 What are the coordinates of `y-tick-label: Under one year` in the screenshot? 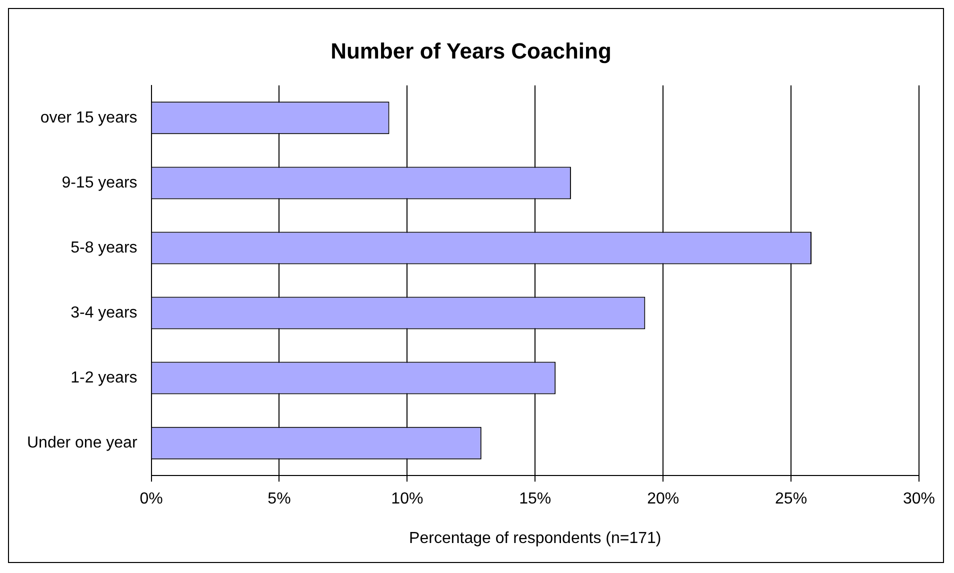 It's located at (82, 443).